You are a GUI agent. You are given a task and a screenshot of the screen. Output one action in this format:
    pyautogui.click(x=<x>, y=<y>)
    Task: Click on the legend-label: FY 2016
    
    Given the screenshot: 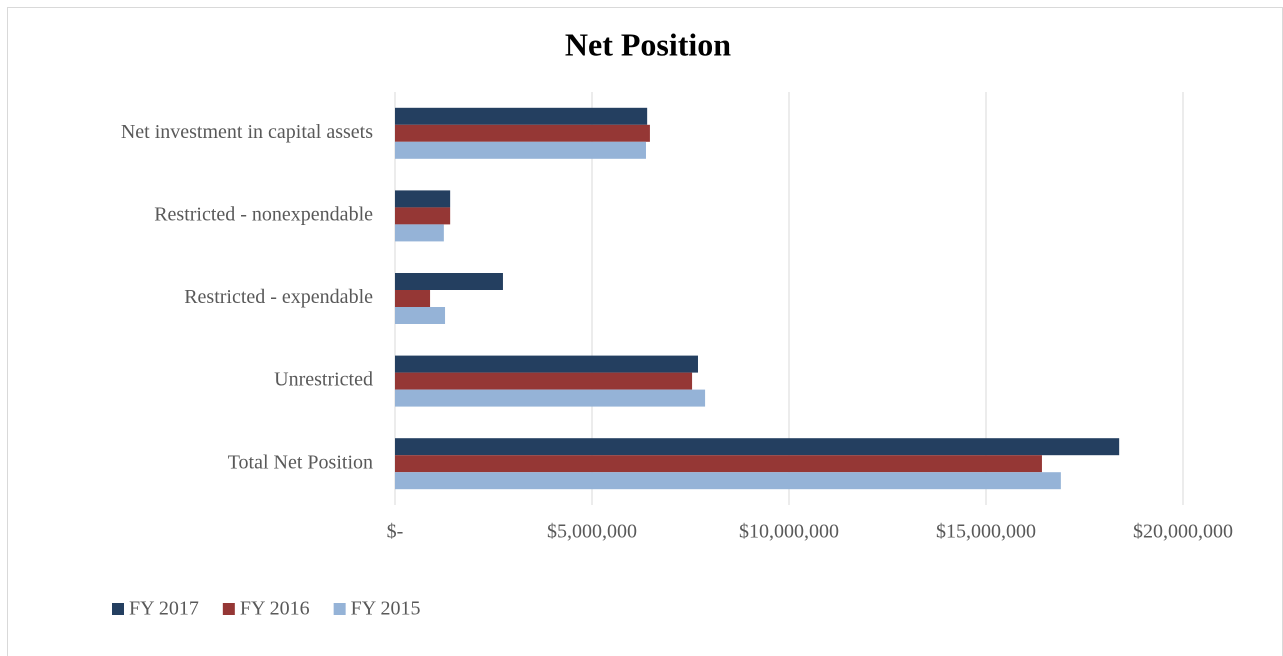 What is the action you would take?
    pyautogui.click(x=275, y=609)
    